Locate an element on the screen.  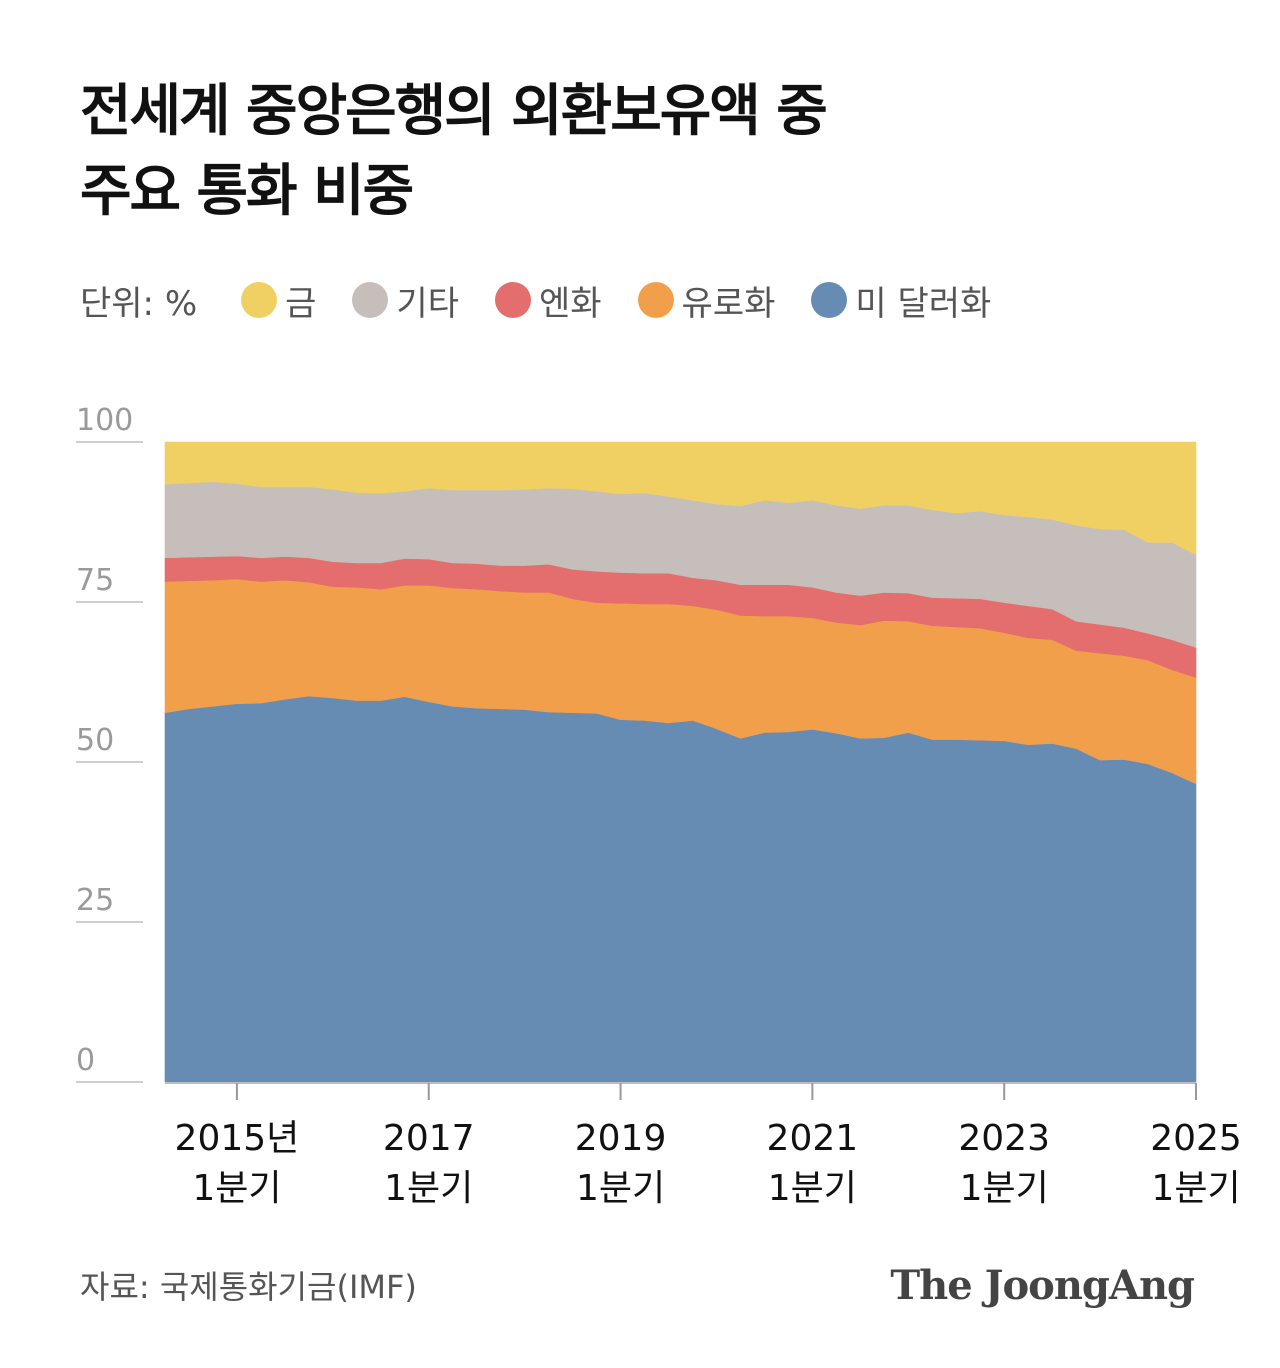
chart-title: 전세계 중앙은행의 외환보유액 중 주요 통화 비중 is located at coordinates (454, 152).